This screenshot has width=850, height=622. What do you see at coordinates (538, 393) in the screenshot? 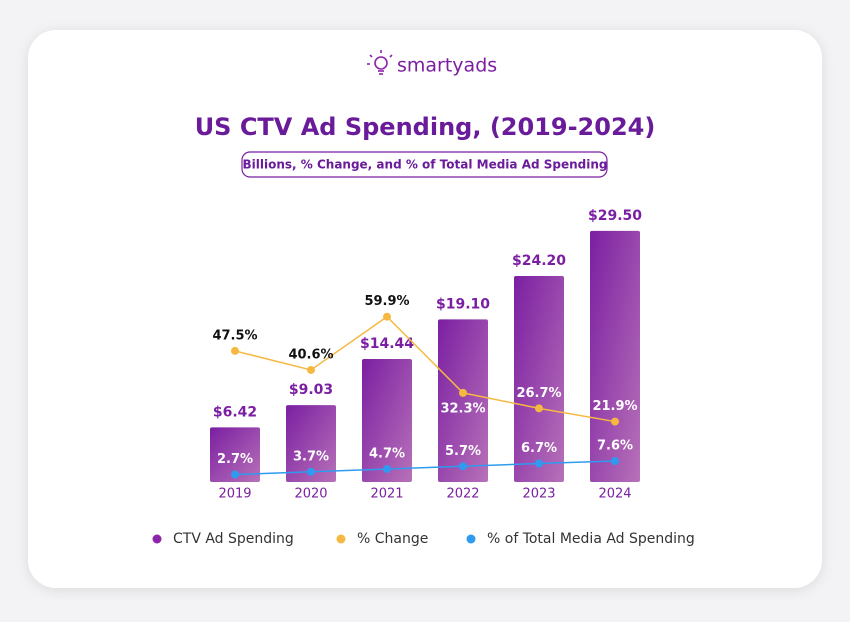
I see `line-value-label: 26.7%` at bounding box center [538, 393].